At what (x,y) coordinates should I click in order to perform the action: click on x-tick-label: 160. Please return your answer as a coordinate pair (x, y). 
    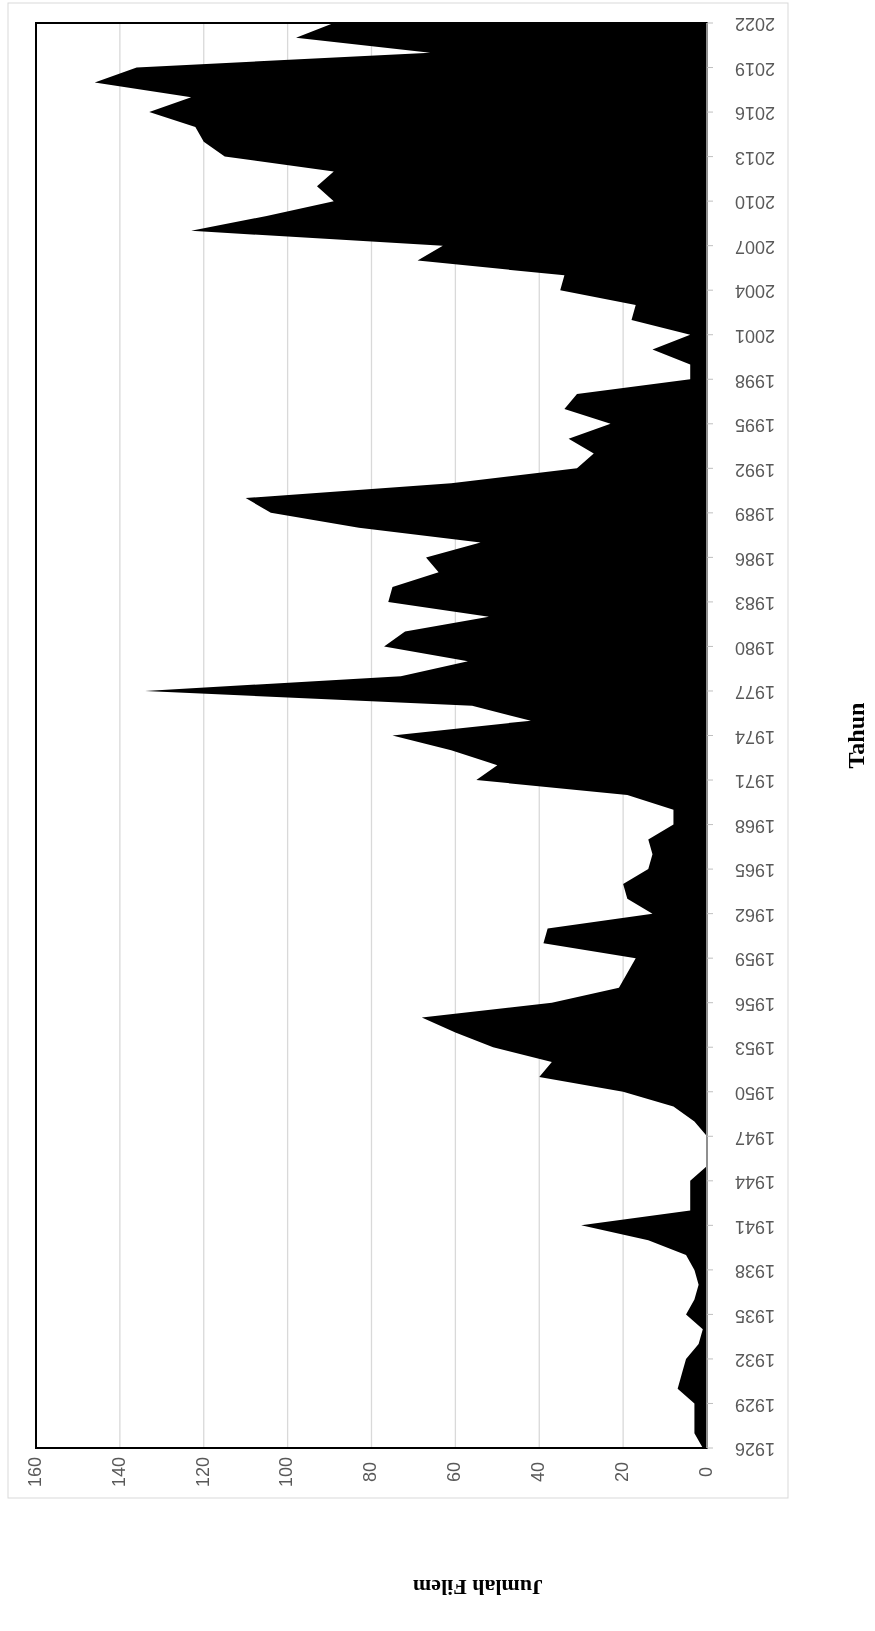
    Looking at the image, I should click on (34, 1472).